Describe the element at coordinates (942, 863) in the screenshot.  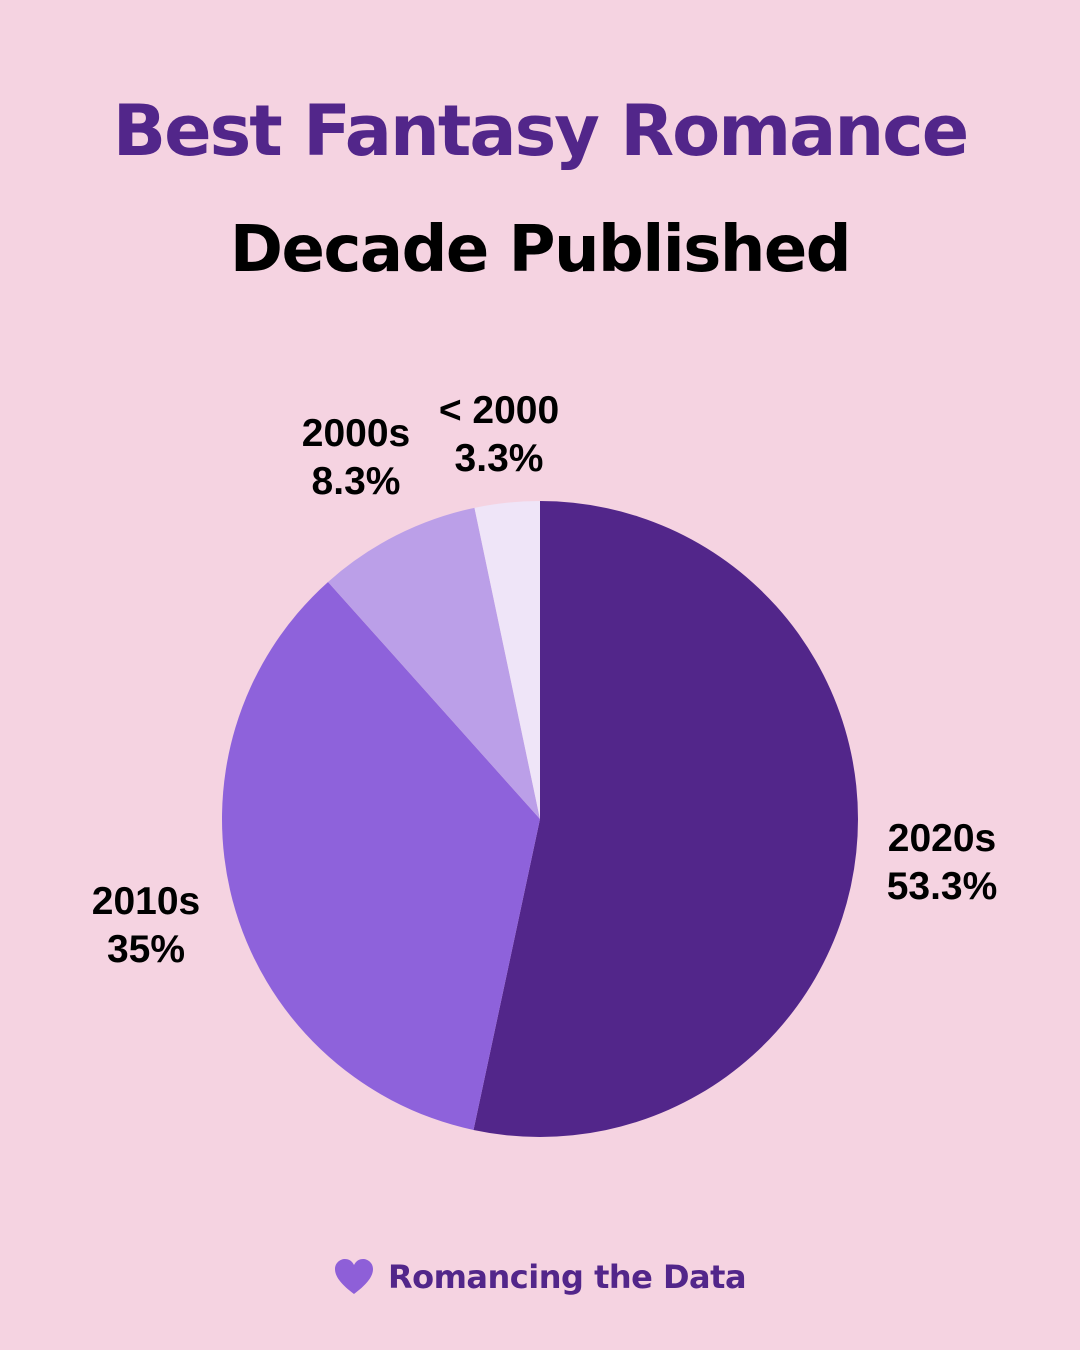
I see `slice-label-2020s: 2020s 53.3%` at that location.